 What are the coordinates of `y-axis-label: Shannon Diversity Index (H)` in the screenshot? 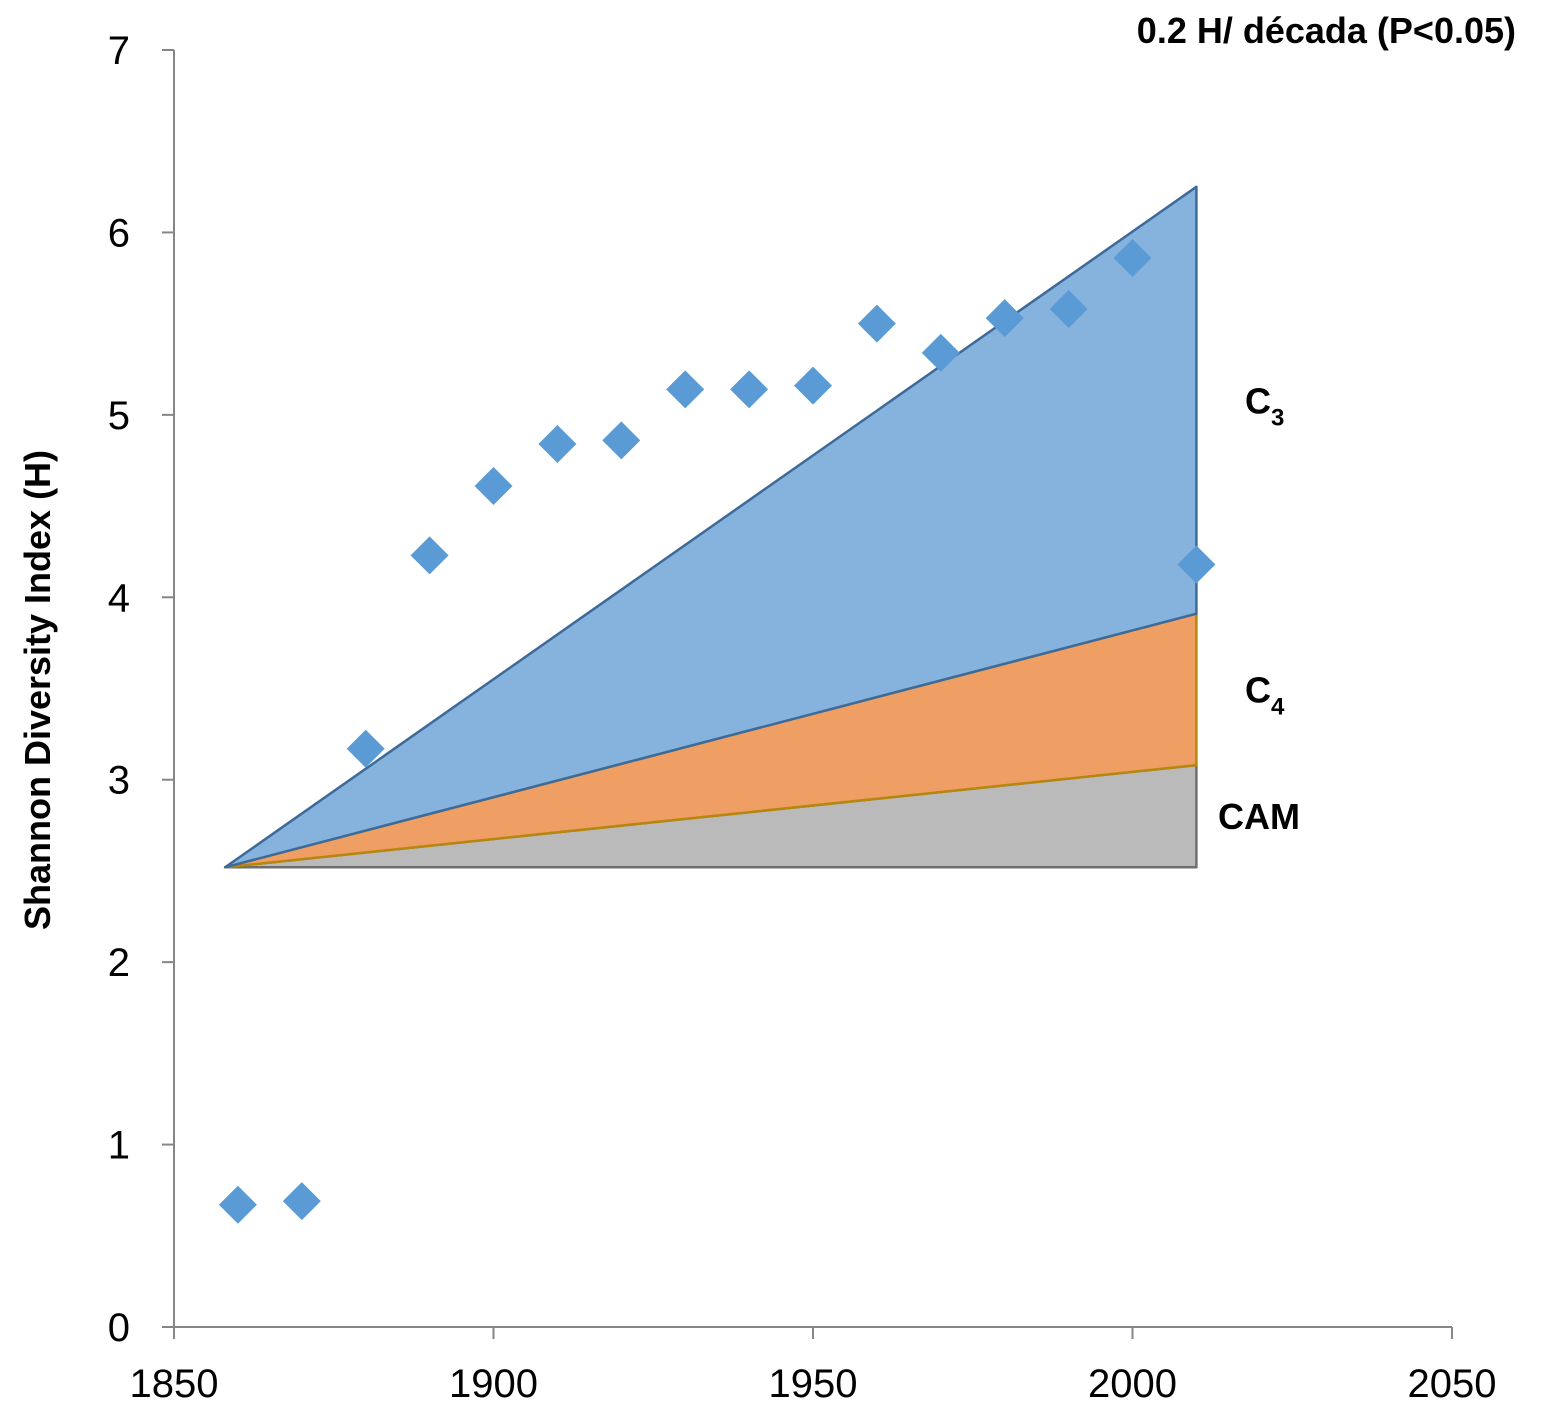 It's located at (37, 690).